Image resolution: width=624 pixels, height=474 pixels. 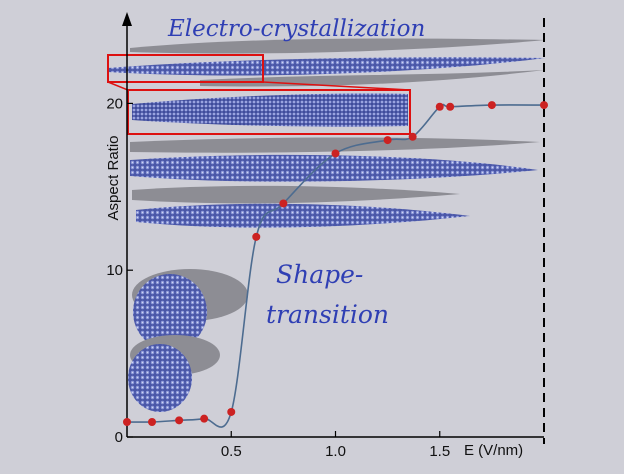 I want to click on x-axis-title: E (V/nm), so click(x=493, y=450).